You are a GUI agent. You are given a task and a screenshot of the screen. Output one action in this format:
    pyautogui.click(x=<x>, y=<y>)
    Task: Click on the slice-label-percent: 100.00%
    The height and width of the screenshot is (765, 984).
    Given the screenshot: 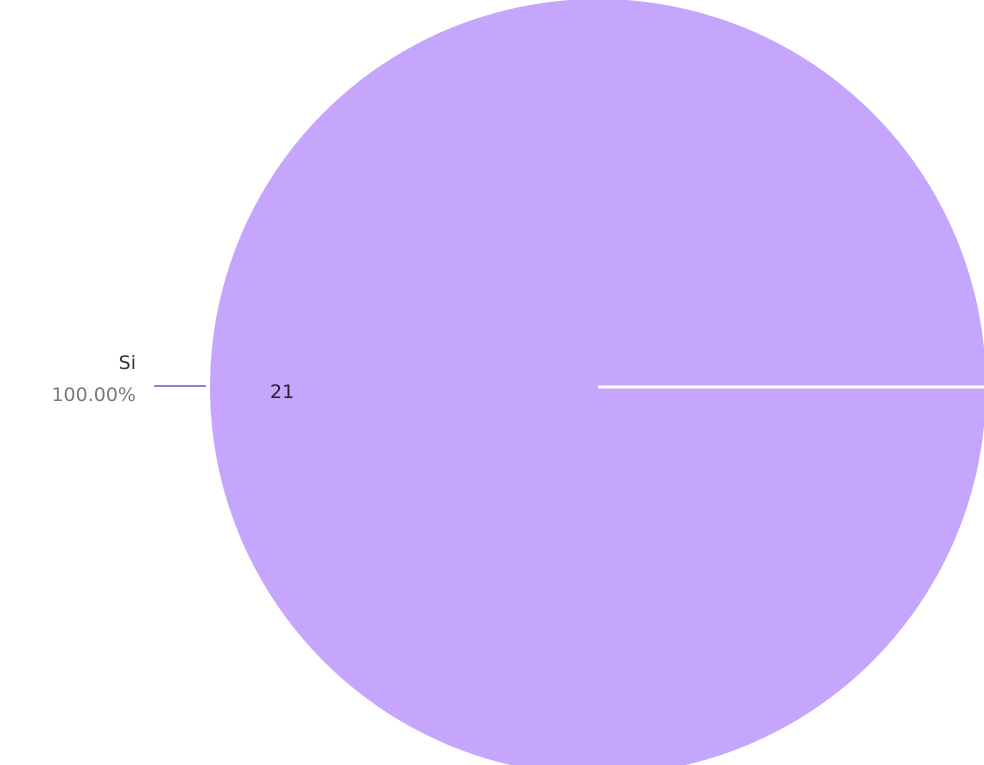 What is the action you would take?
    pyautogui.click(x=93, y=395)
    